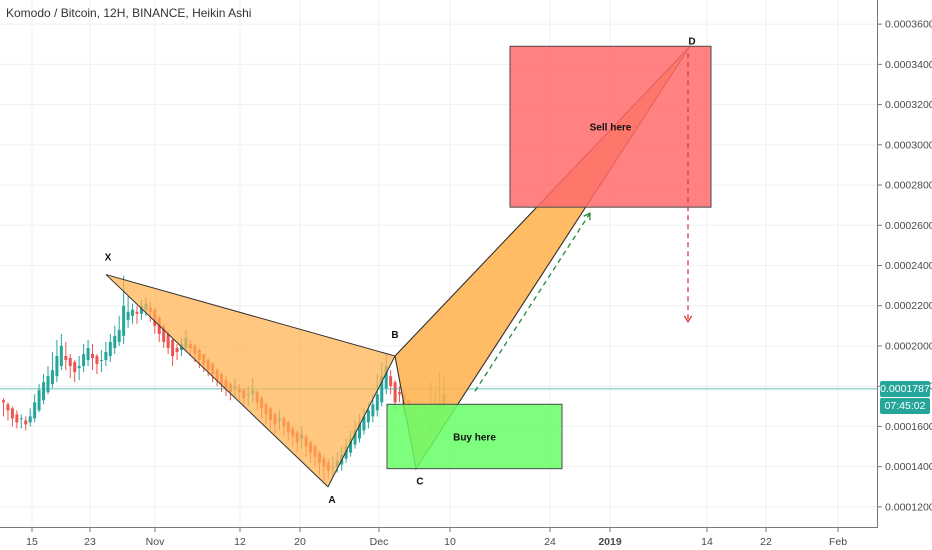 Image resolution: width=932 pixels, height=550 pixels. I want to click on y-tick-label: 0.0002600, so click(908, 226).